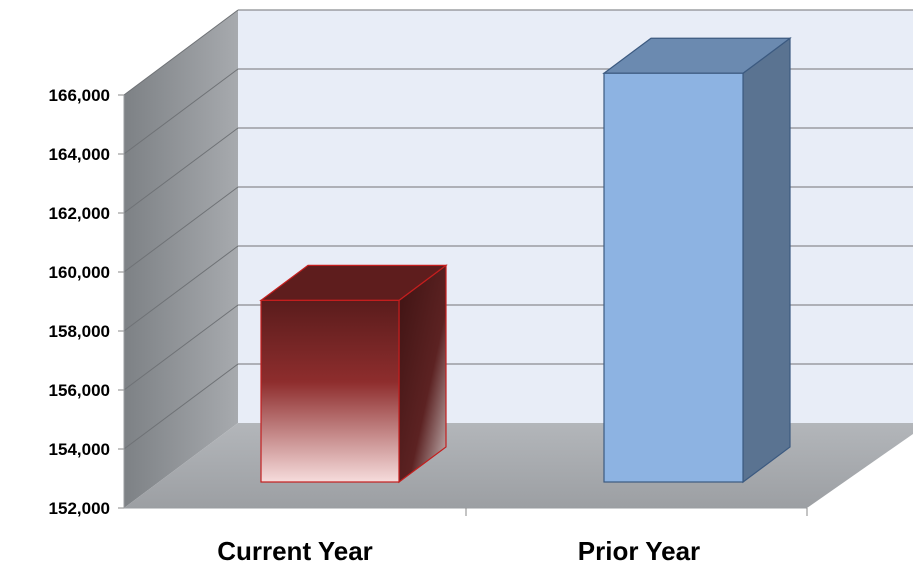 This screenshot has width=913, height=563. What do you see at coordinates (79, 213) in the screenshot?
I see `y-tick-label: 162,000` at bounding box center [79, 213].